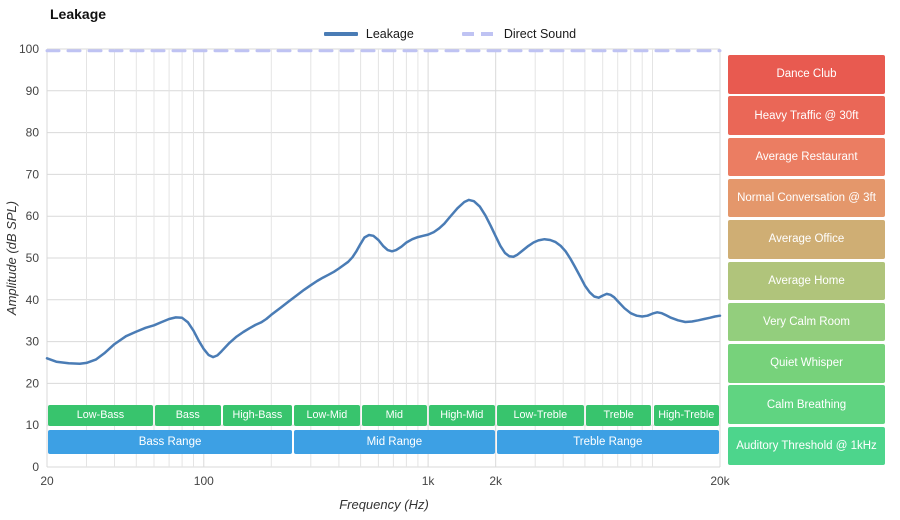 This screenshot has height=520, width=900. What do you see at coordinates (33, 425) in the screenshot?
I see `y-tick-label: 10` at bounding box center [33, 425].